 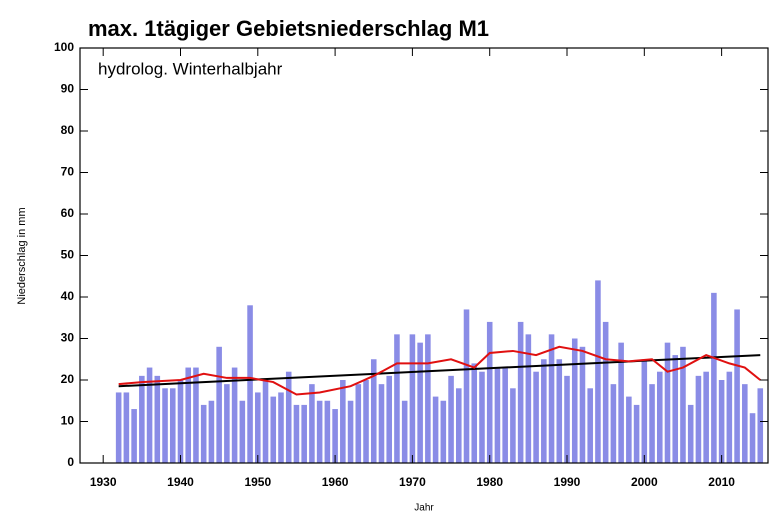 I want to click on y-tick-label: 80, so click(x=68, y=130).